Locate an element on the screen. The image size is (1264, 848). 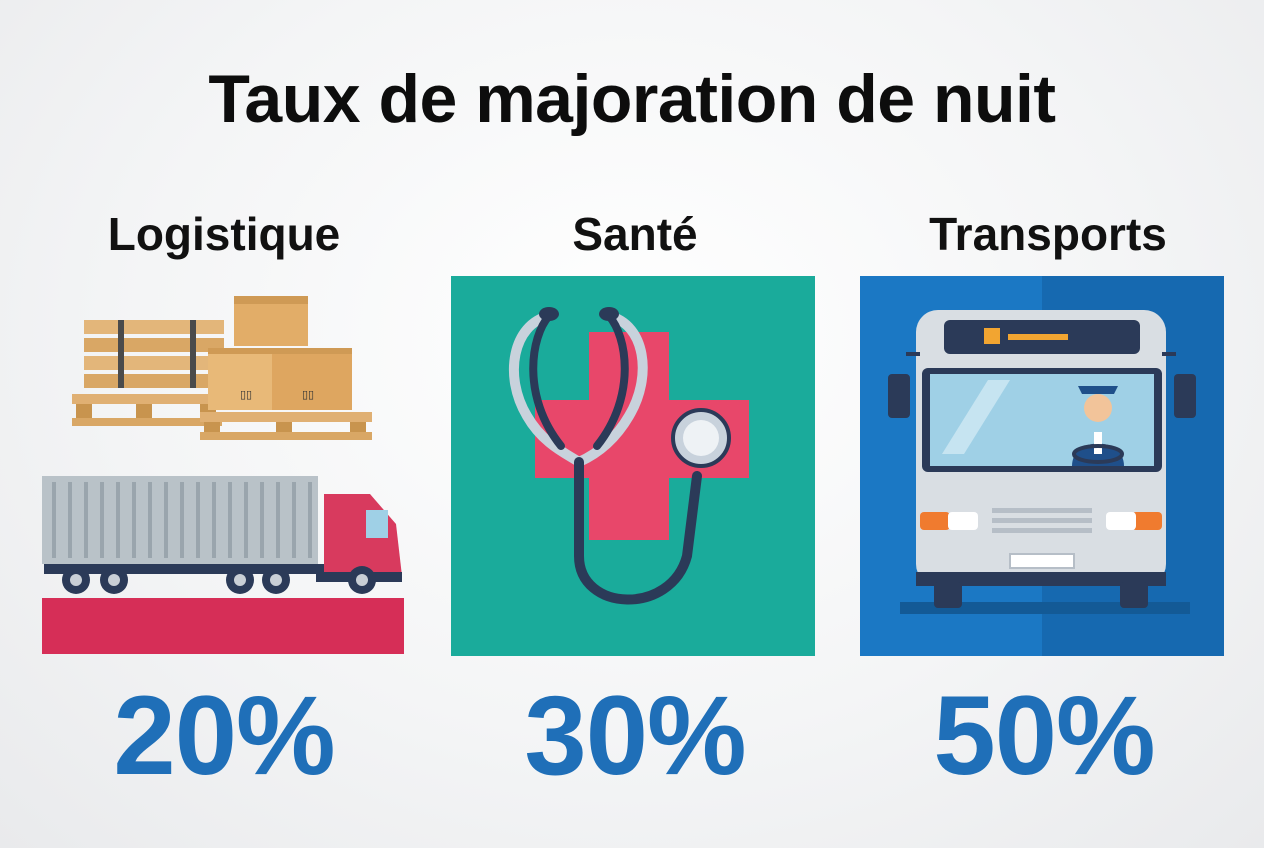
stethoscope-cross-icon is located at coordinates (633, 466).